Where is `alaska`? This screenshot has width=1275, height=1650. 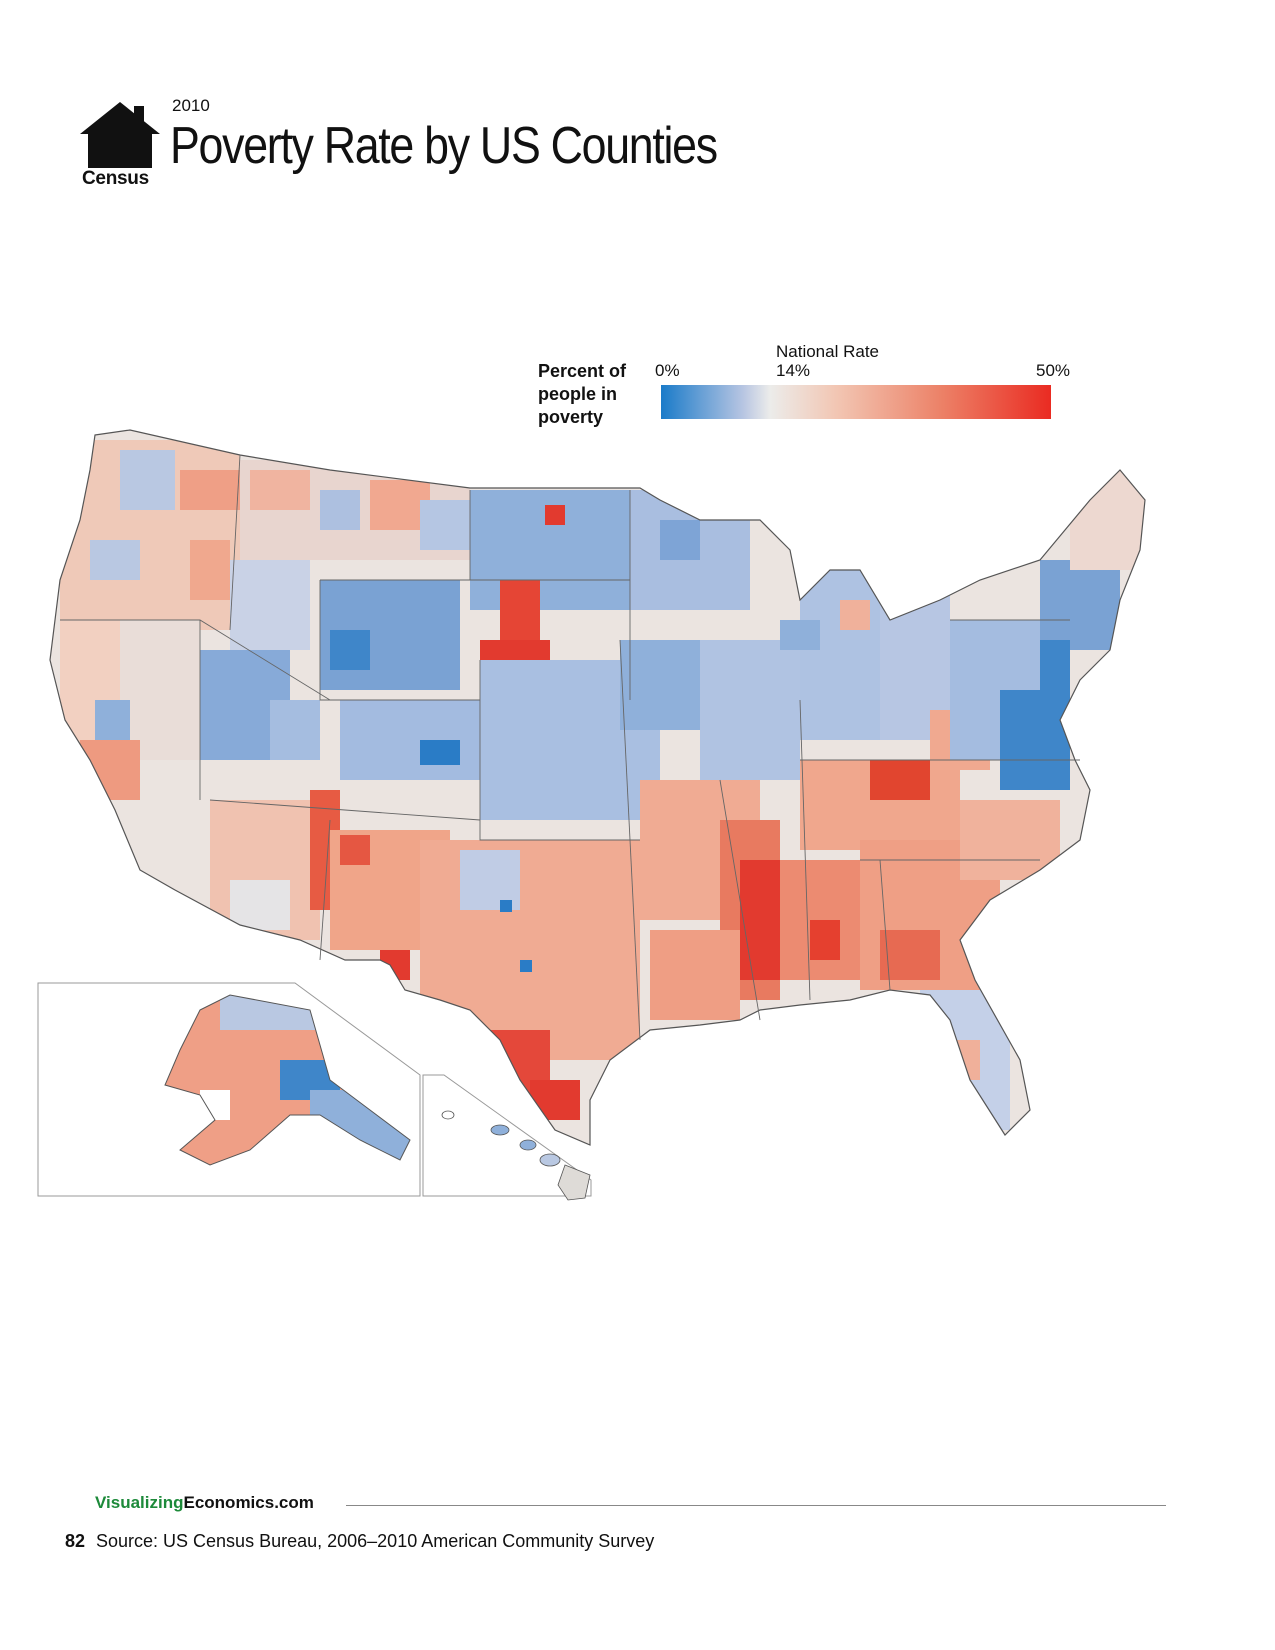 alaska is located at coordinates (287, 1080).